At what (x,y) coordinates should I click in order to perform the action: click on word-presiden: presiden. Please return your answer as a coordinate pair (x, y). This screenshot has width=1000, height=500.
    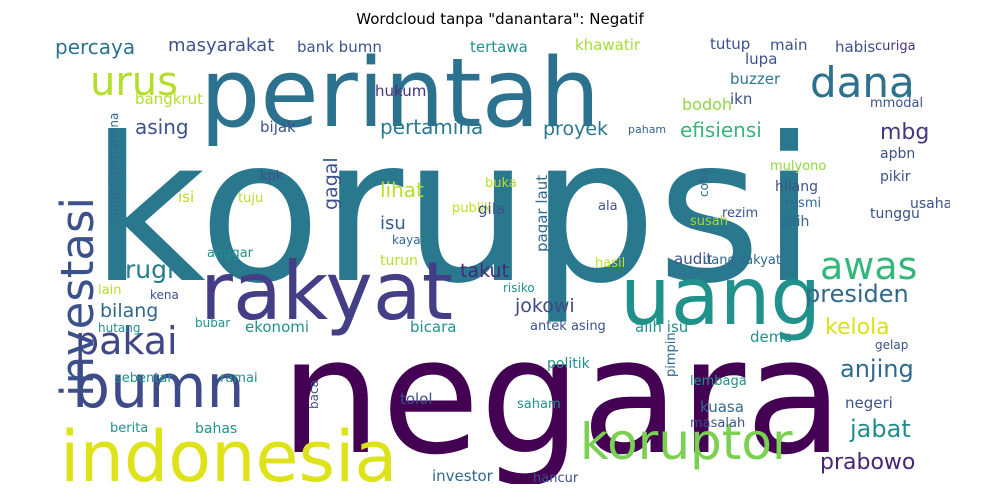
    Looking at the image, I should click on (857, 294).